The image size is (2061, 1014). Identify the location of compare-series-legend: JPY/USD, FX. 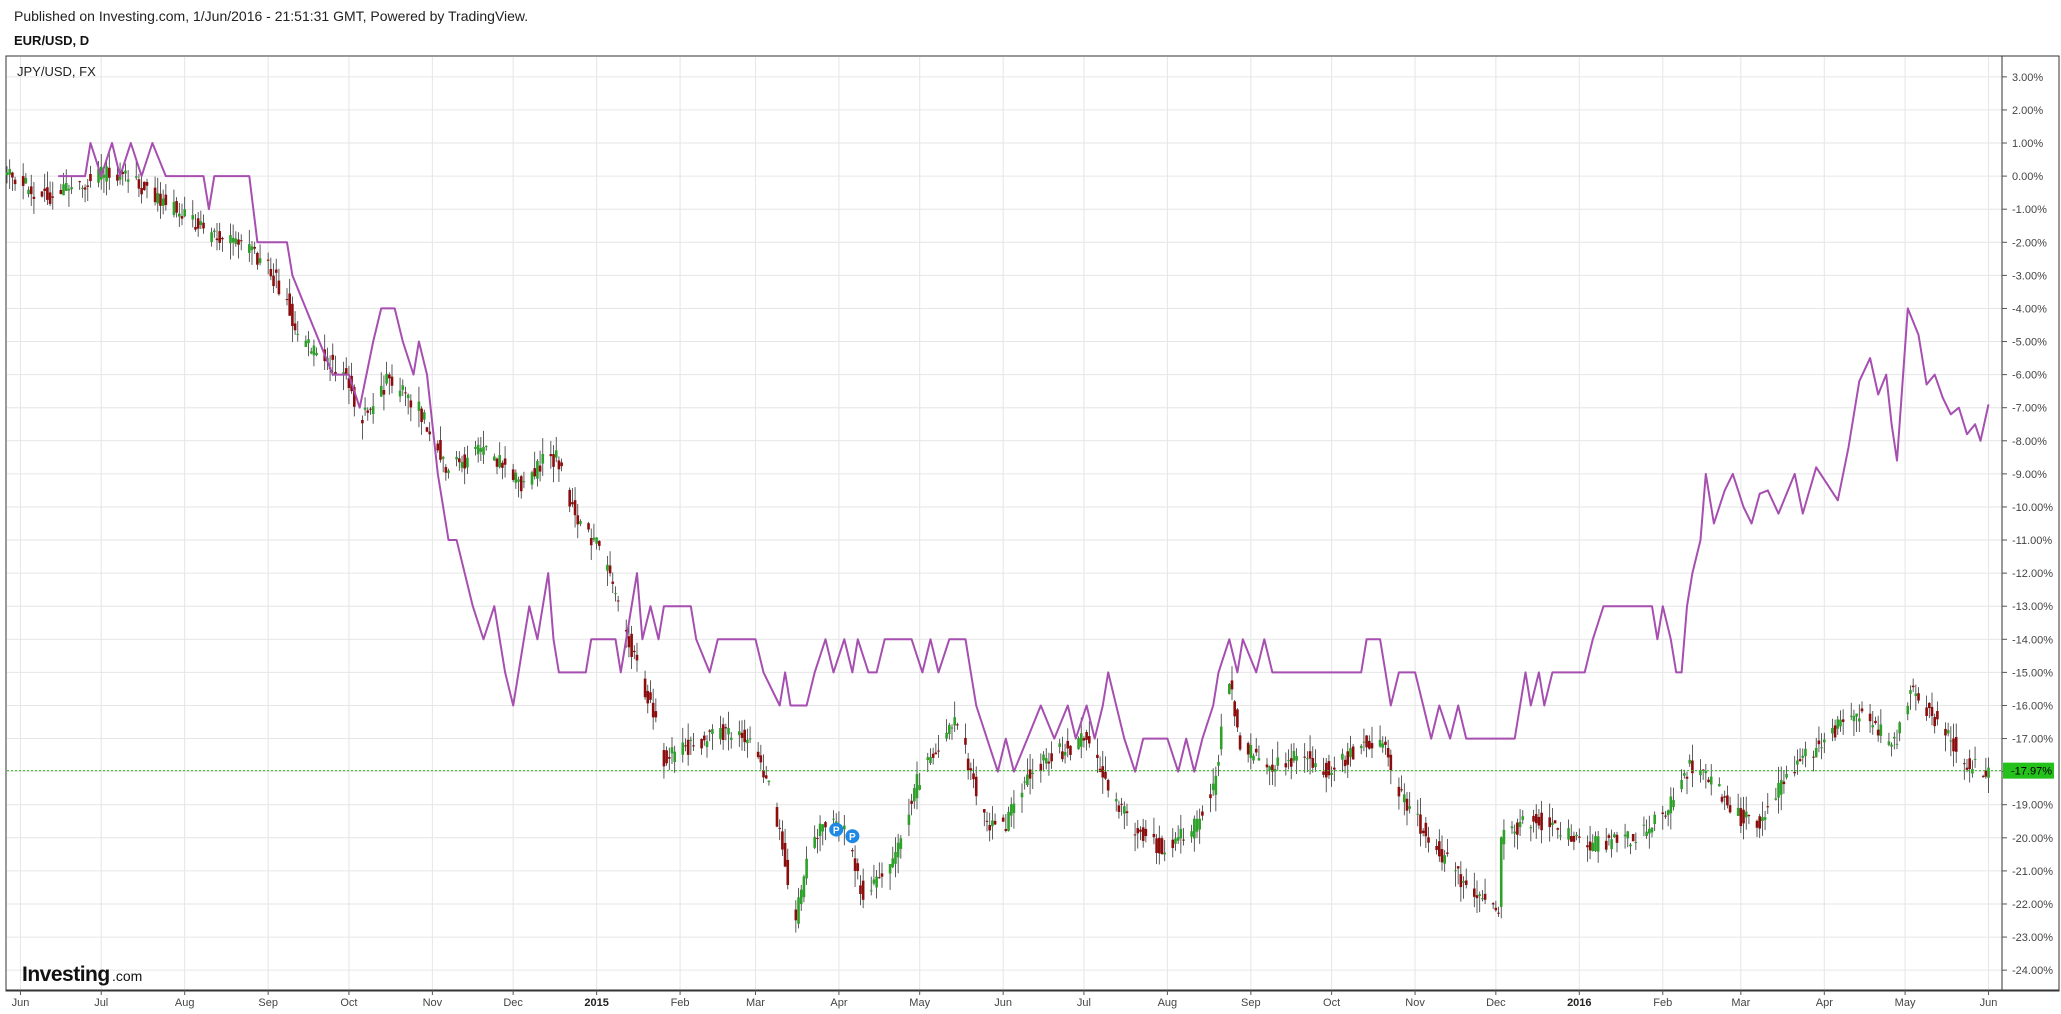
(56, 71).